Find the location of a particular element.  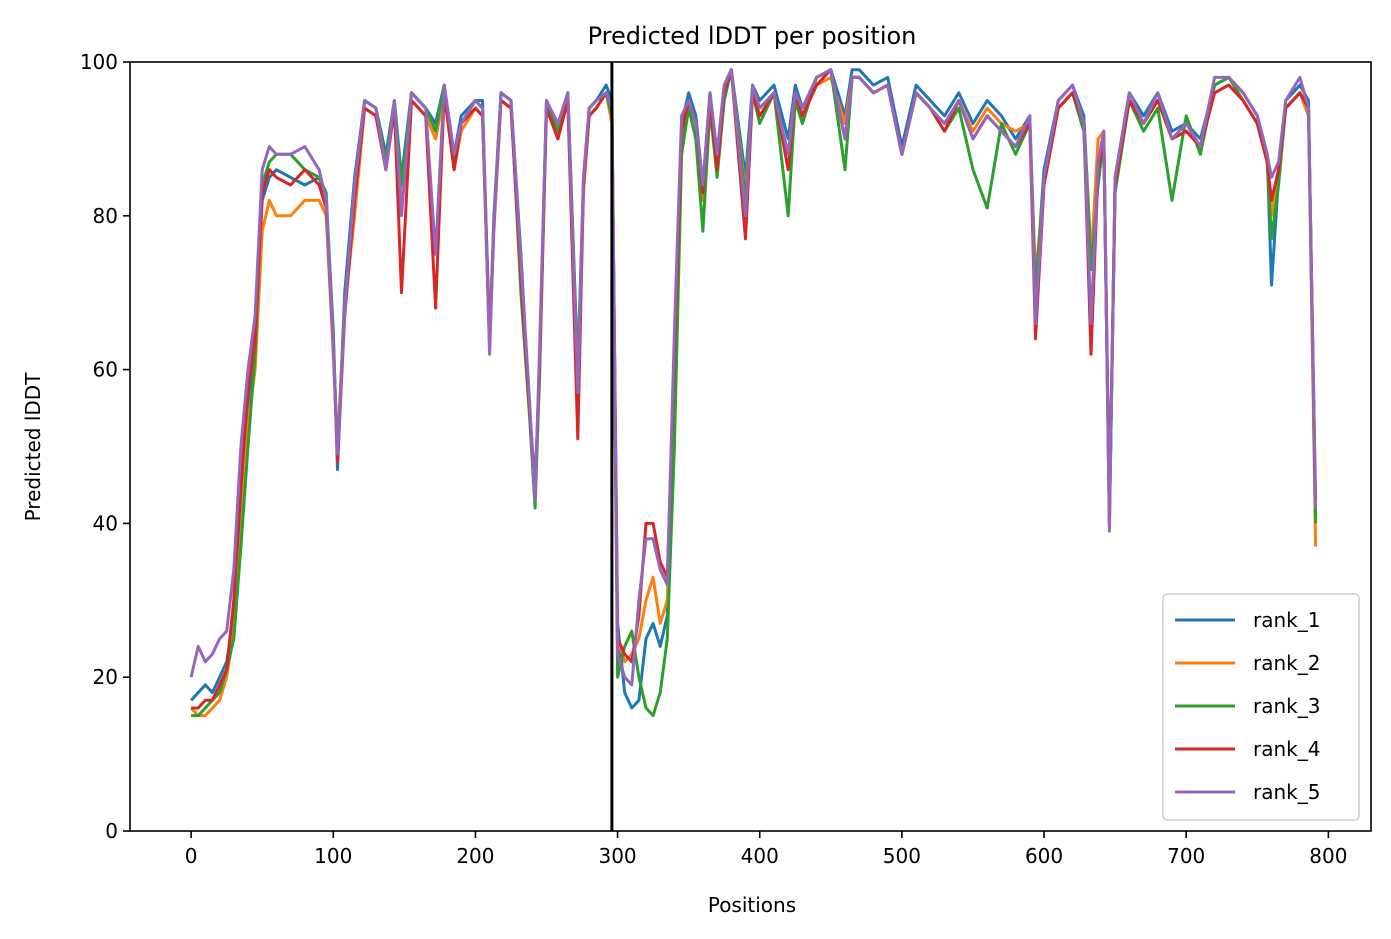

x-tick-label: 0 is located at coordinates (191, 856).